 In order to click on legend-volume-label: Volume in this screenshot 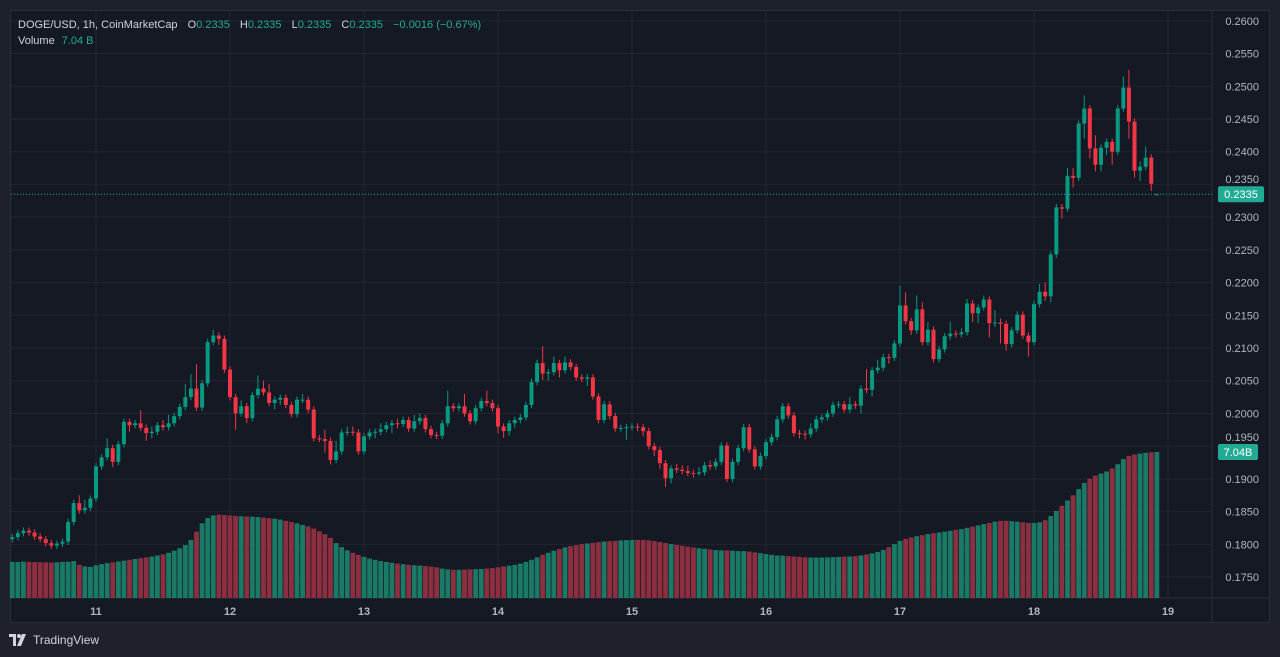, I will do `click(36, 41)`.